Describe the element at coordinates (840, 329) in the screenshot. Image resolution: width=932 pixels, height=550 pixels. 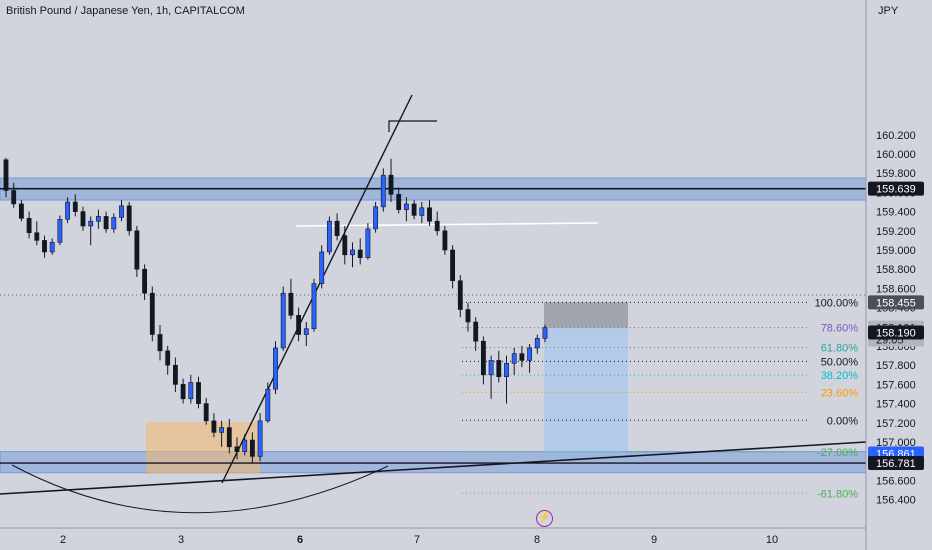
I see `fib-label: 78.60%` at that location.